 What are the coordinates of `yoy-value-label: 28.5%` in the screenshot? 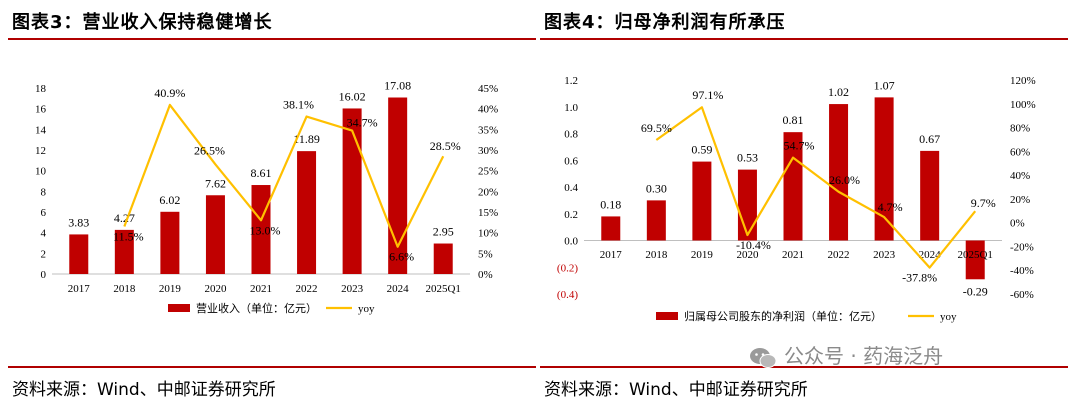 It's located at (445, 146).